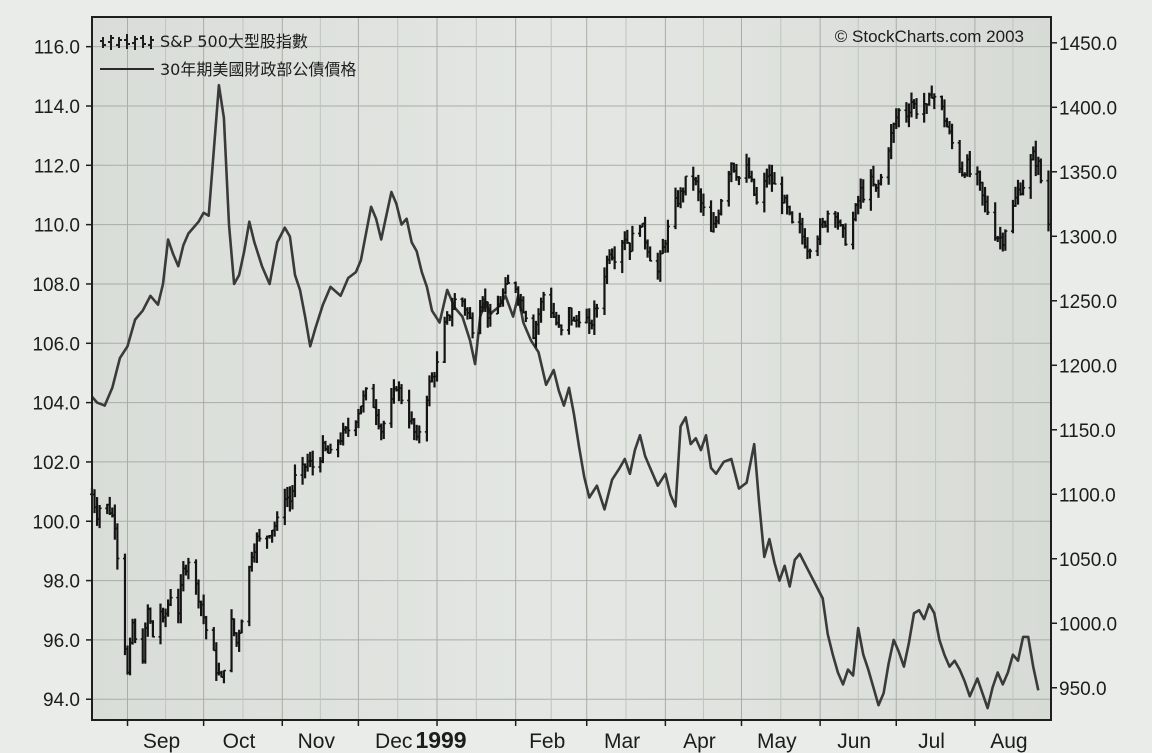 This screenshot has height=753, width=1152. What do you see at coordinates (1087, 495) in the screenshot?
I see `y-right-tick-label: 1100.0` at bounding box center [1087, 495].